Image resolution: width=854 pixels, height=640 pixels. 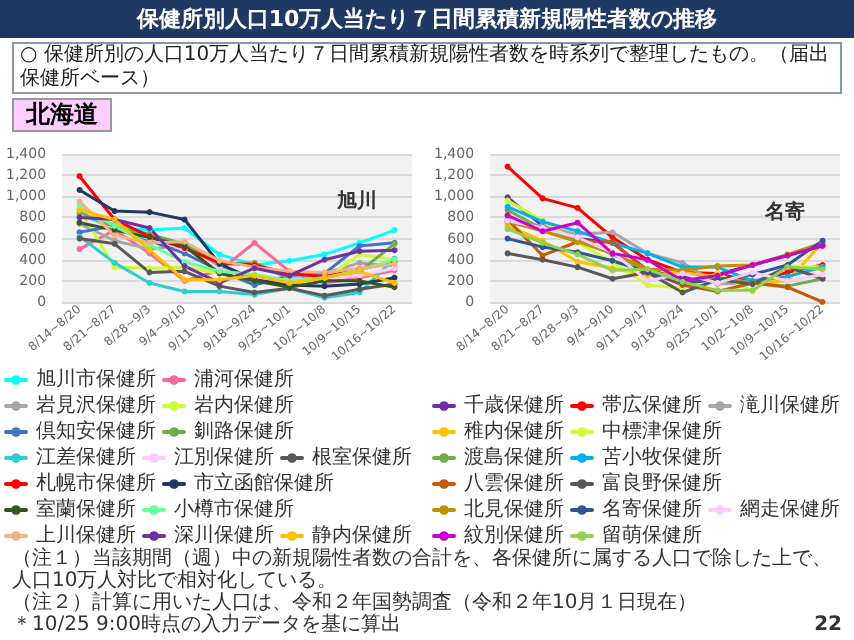 I want to click on legend-label: 小樽市保健所, so click(x=234, y=509).